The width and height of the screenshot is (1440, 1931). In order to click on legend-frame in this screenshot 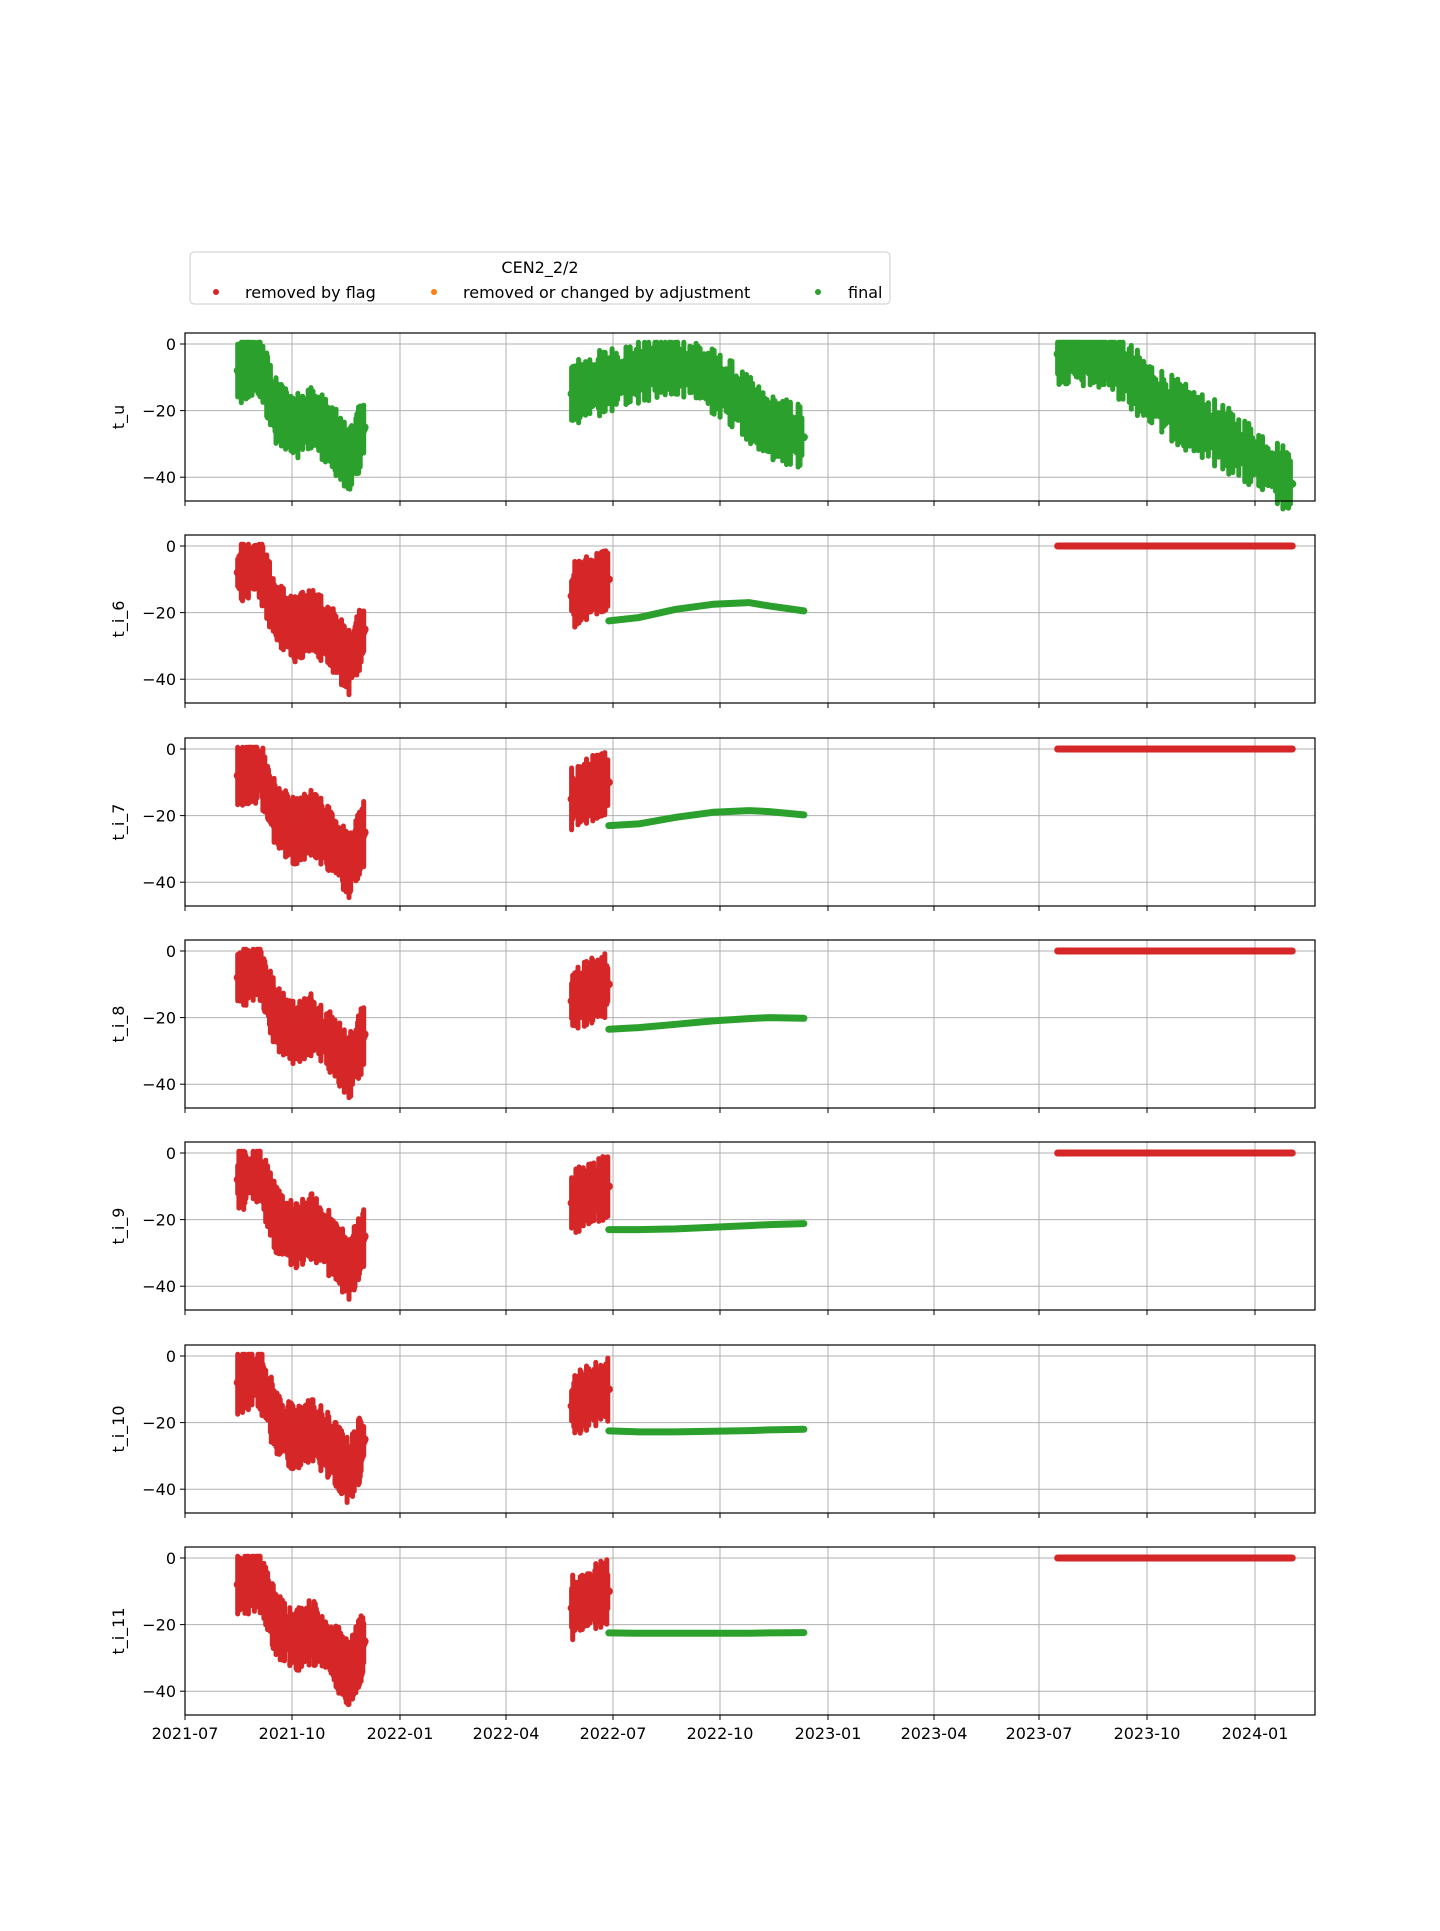, I will do `click(540, 278)`.